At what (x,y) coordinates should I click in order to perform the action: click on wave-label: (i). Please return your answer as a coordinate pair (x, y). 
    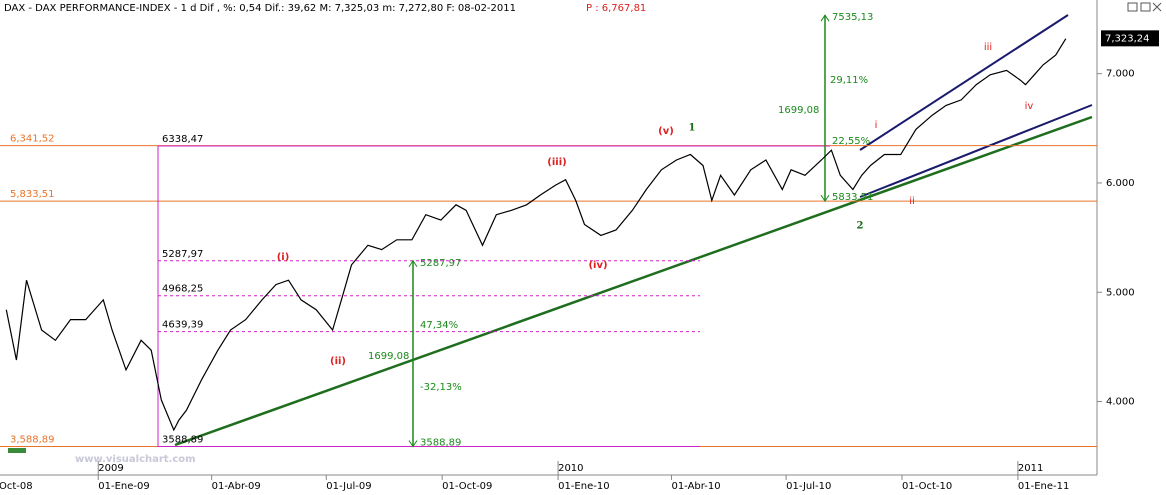
    Looking at the image, I should click on (283, 257).